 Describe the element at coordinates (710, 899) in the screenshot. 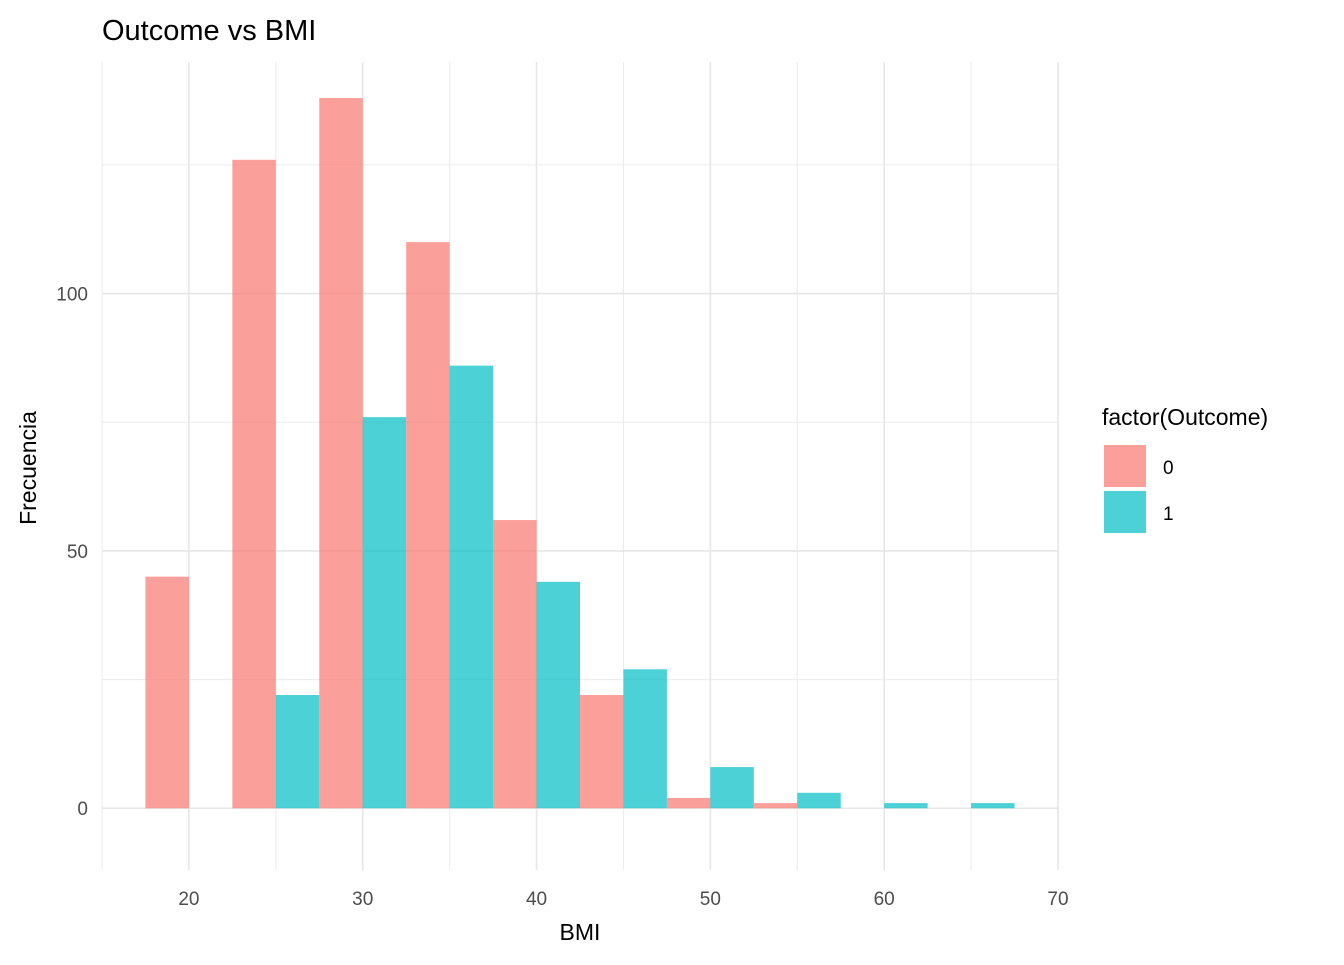

I see `x-tick-label: 50` at that location.